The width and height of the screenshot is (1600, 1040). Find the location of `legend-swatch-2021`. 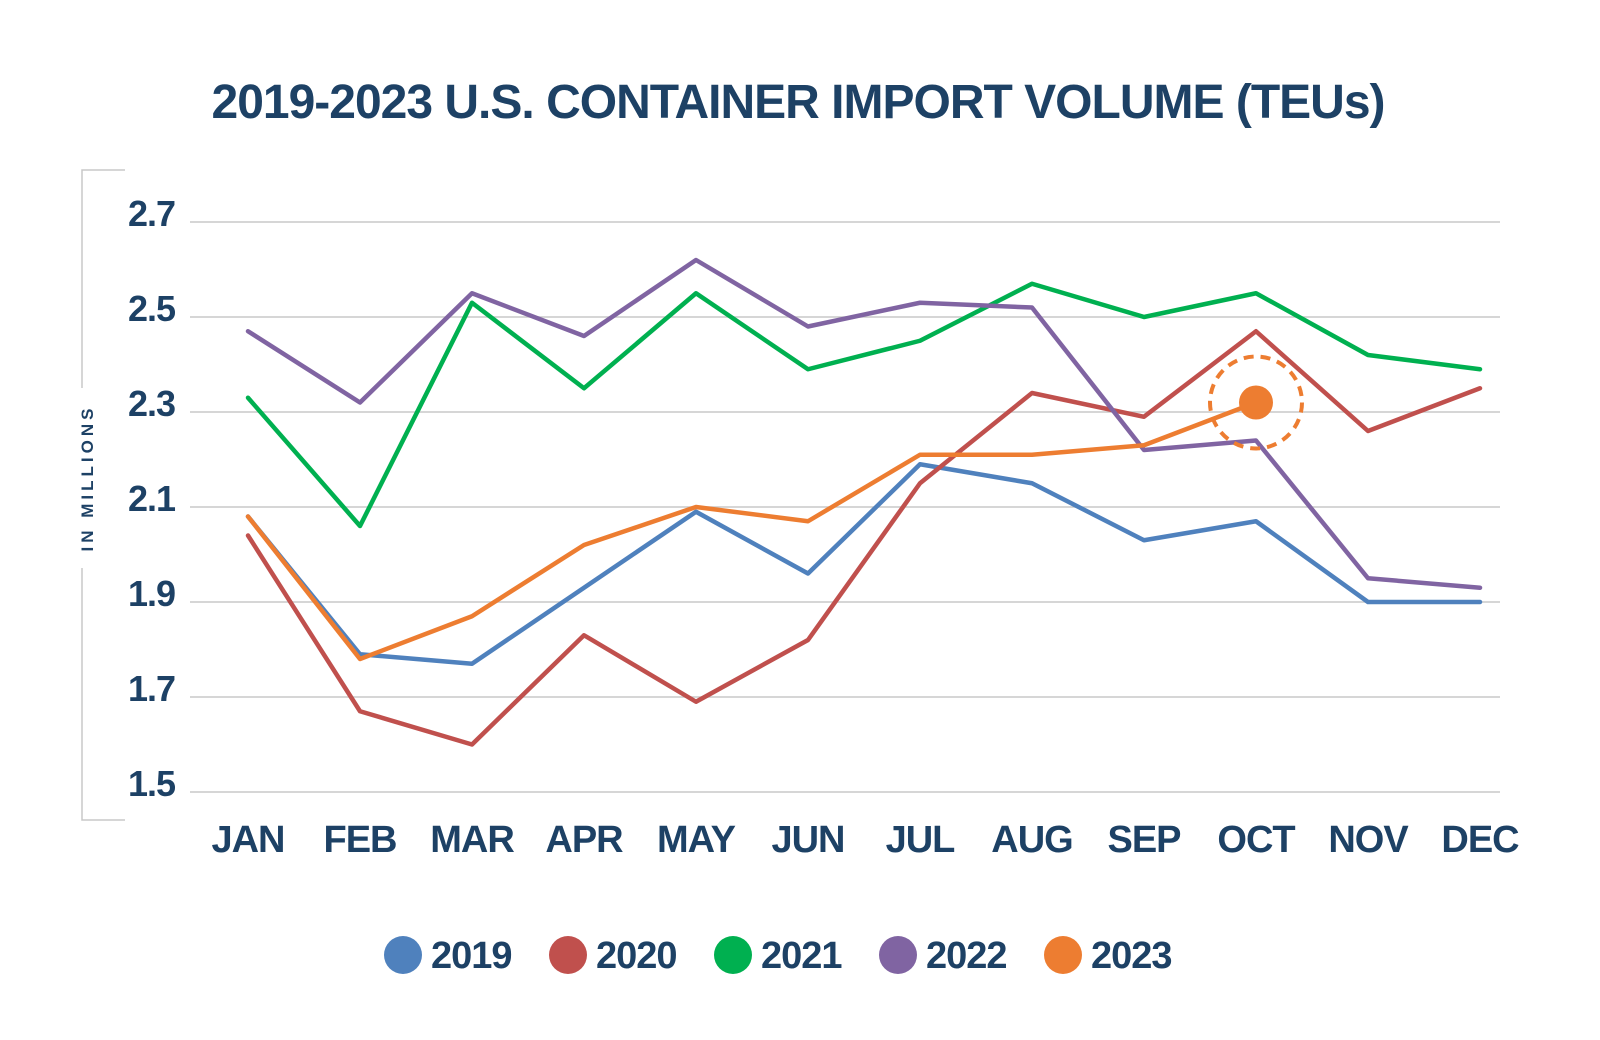

legend-swatch-2021 is located at coordinates (733, 955).